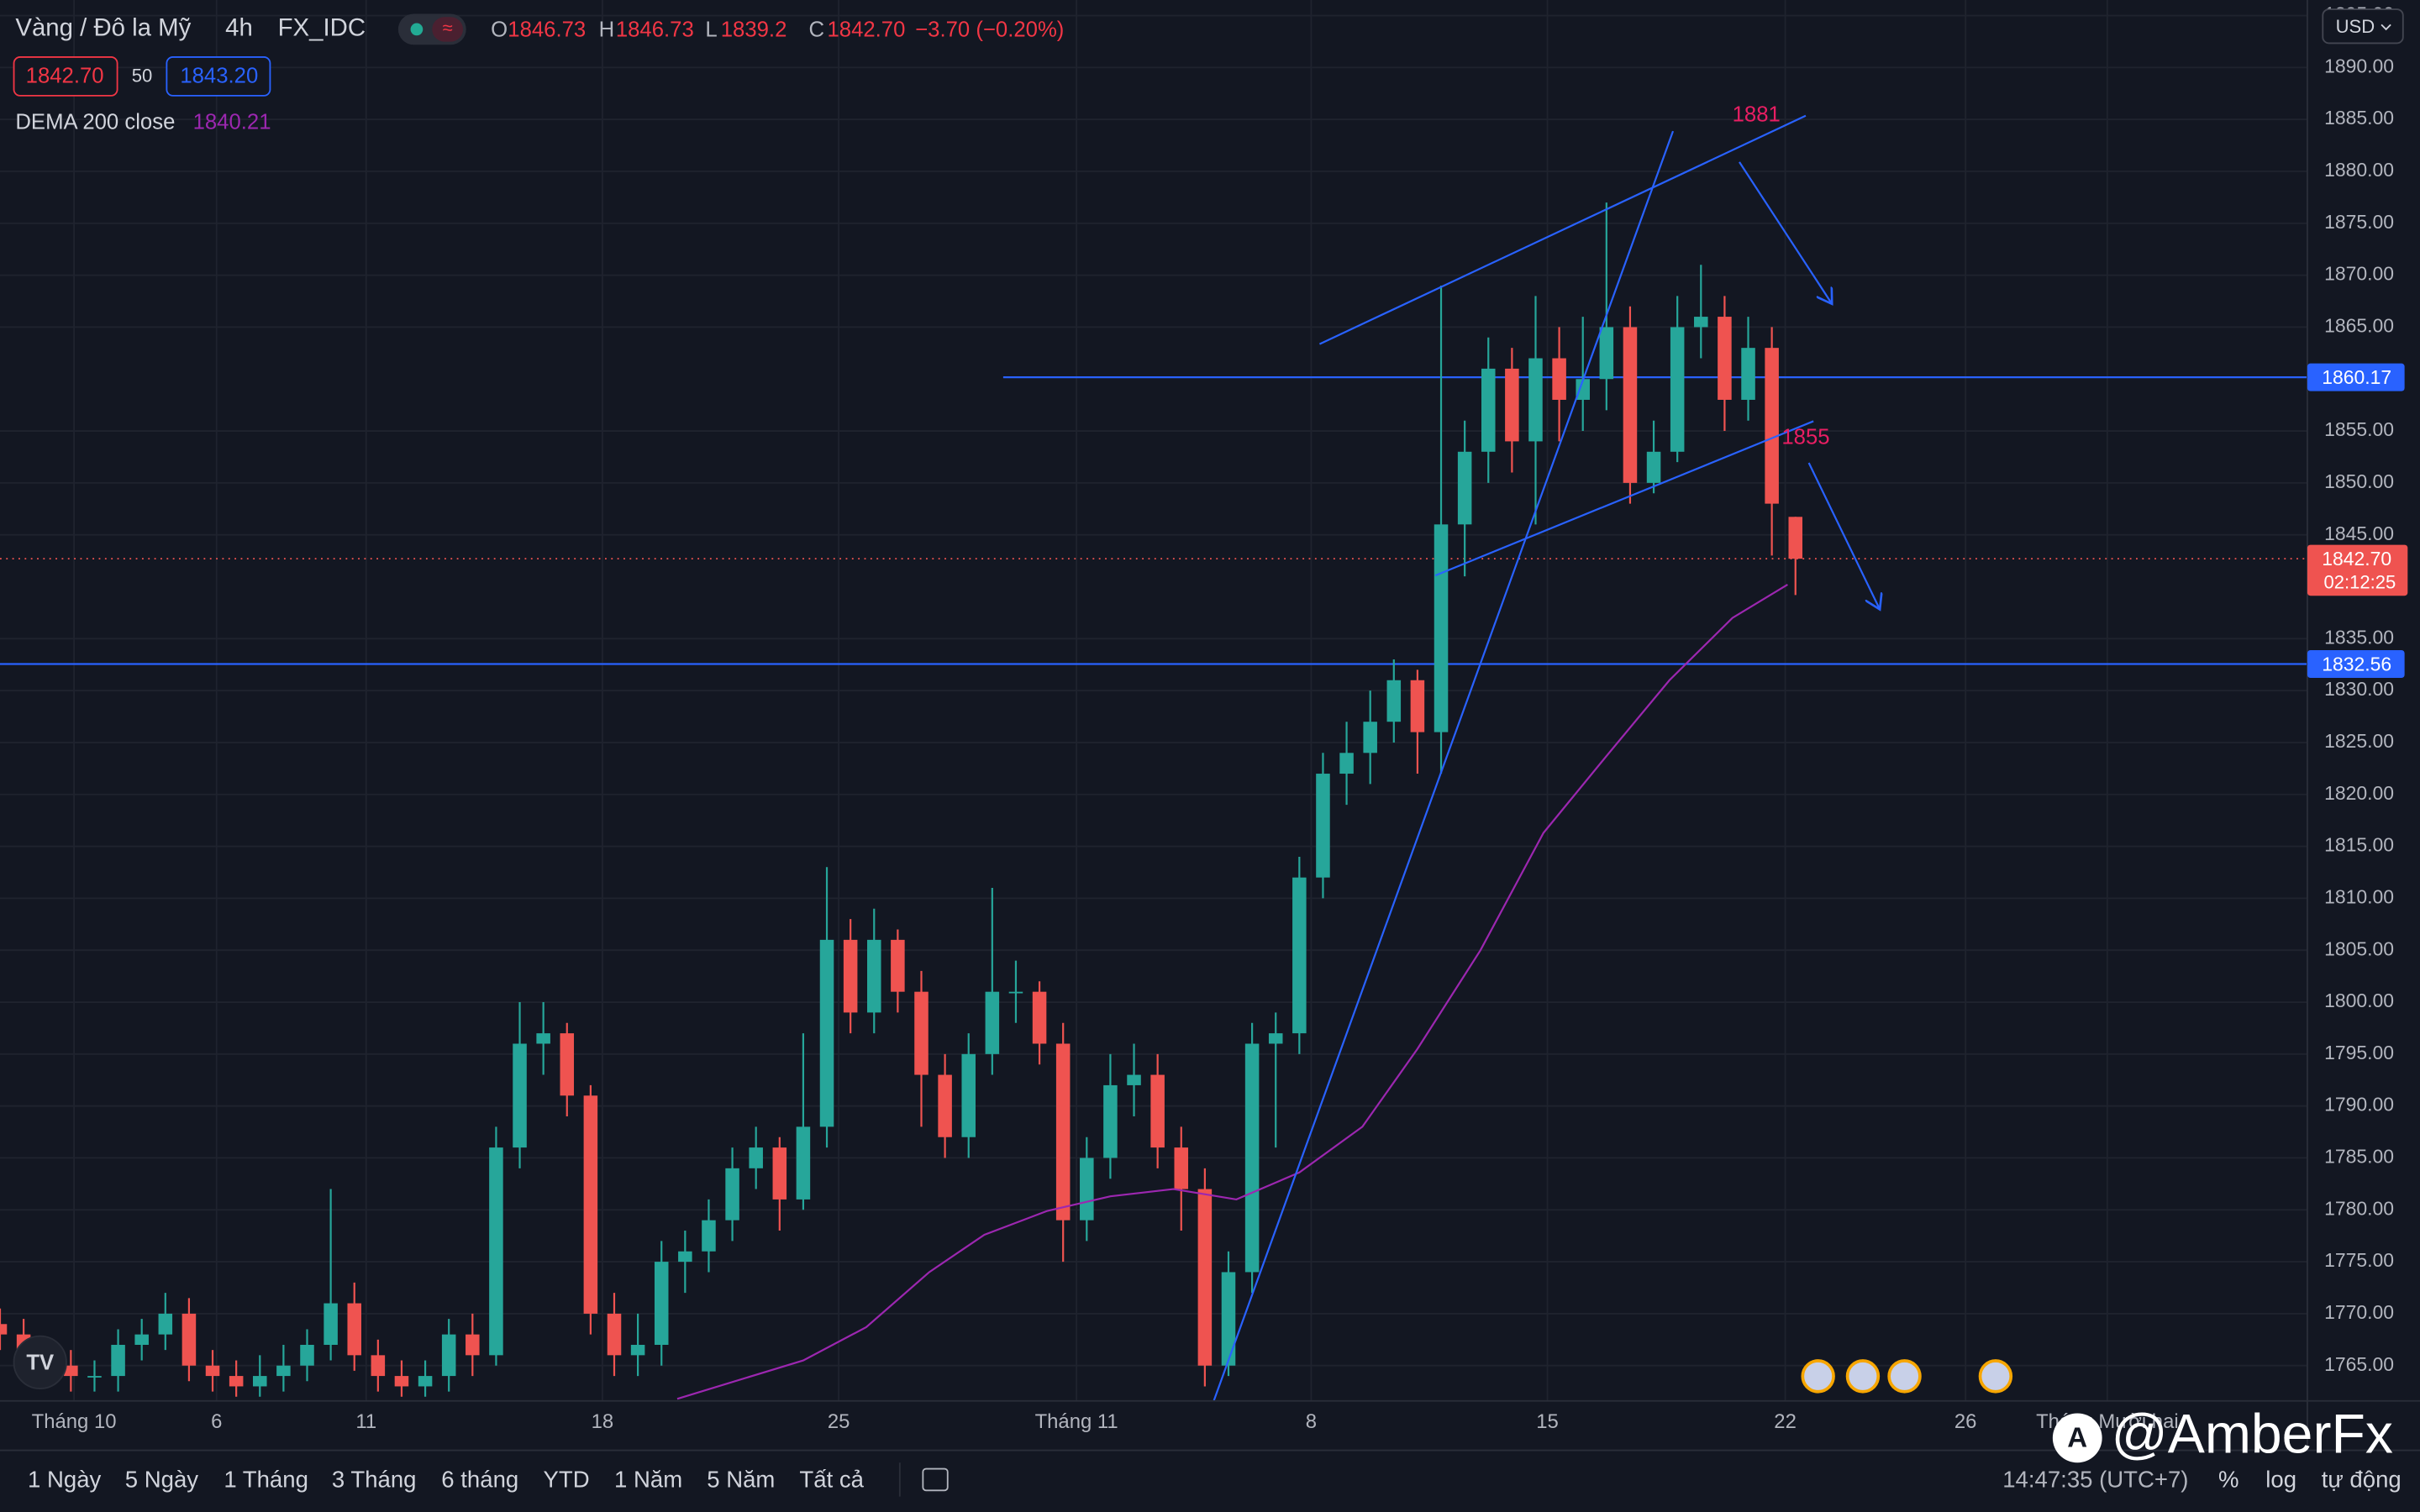 The image size is (2420, 1512). I want to click on y-tick-label: 1765.00, so click(2359, 1364).